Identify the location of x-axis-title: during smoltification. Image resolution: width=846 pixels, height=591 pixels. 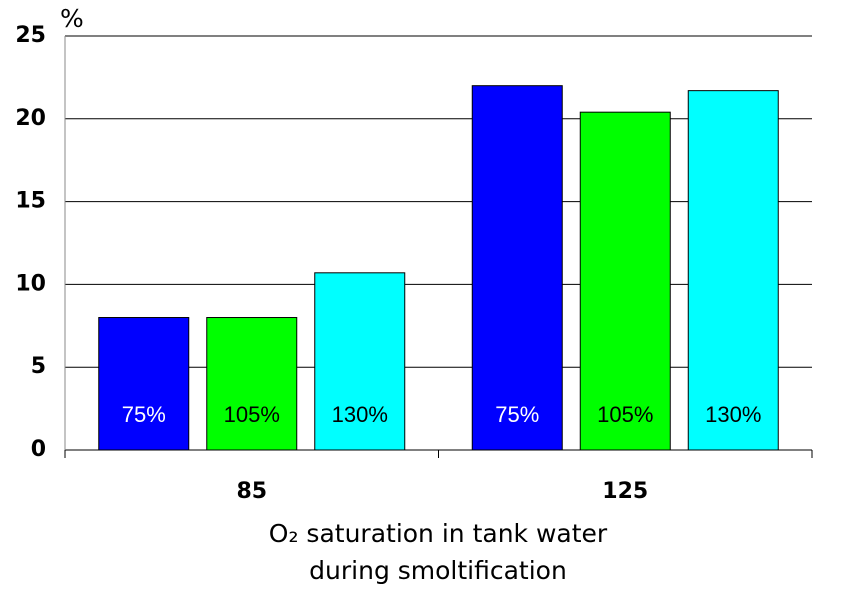
(438, 570).